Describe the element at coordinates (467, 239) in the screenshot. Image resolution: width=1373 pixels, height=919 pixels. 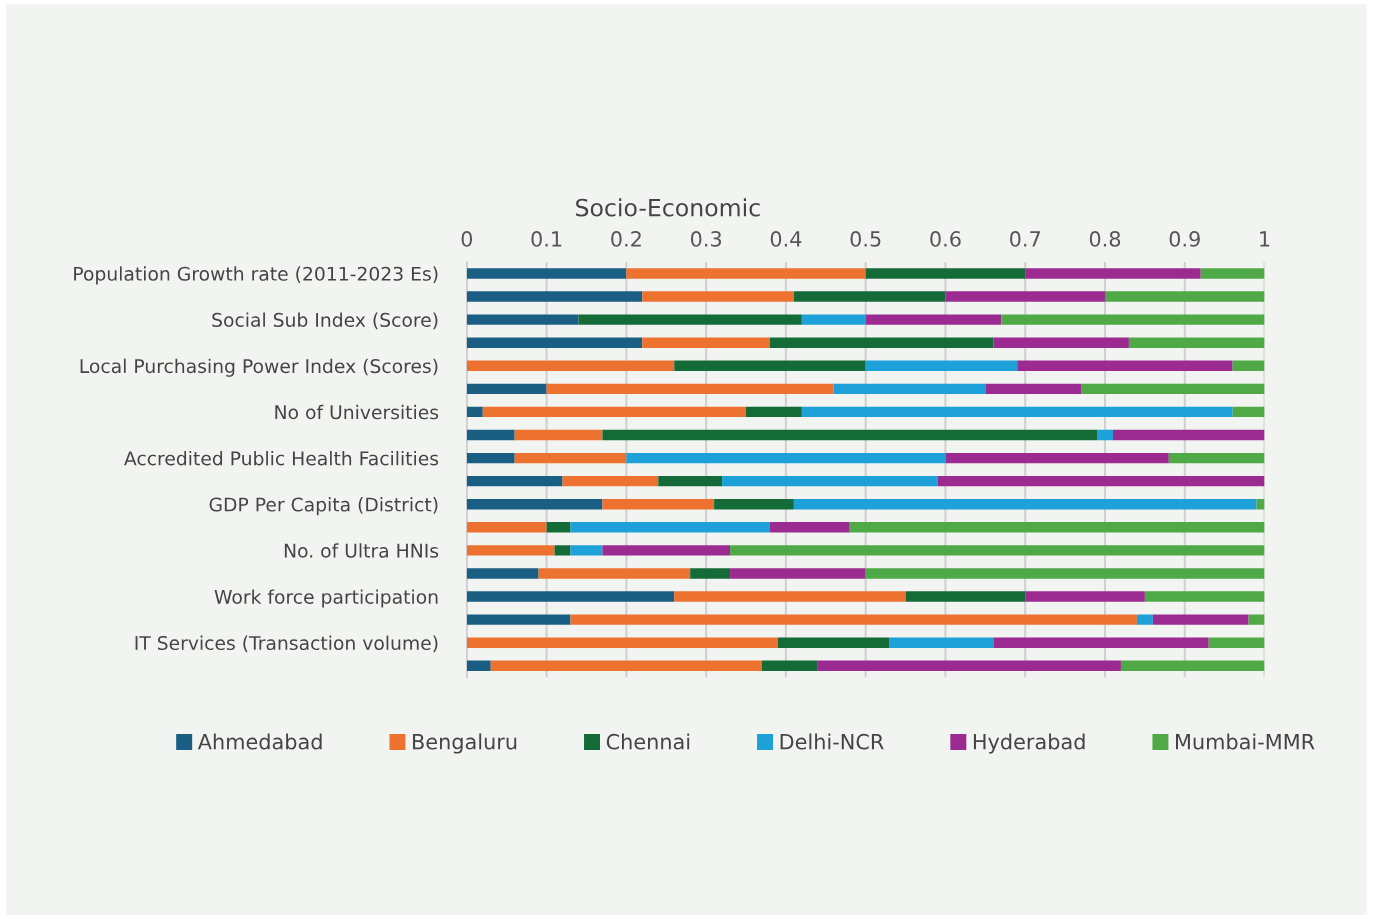
I see `x-tick-label: 0` at that location.